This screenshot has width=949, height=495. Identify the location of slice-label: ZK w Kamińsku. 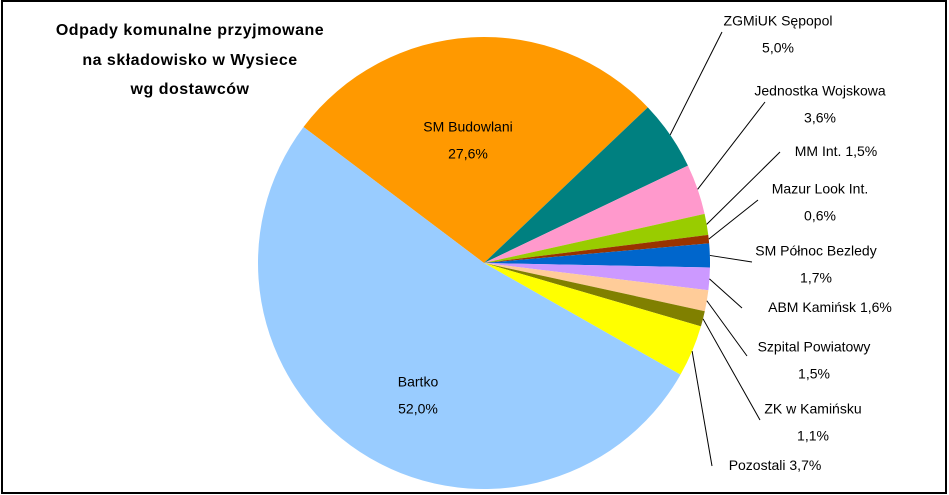
(812, 409).